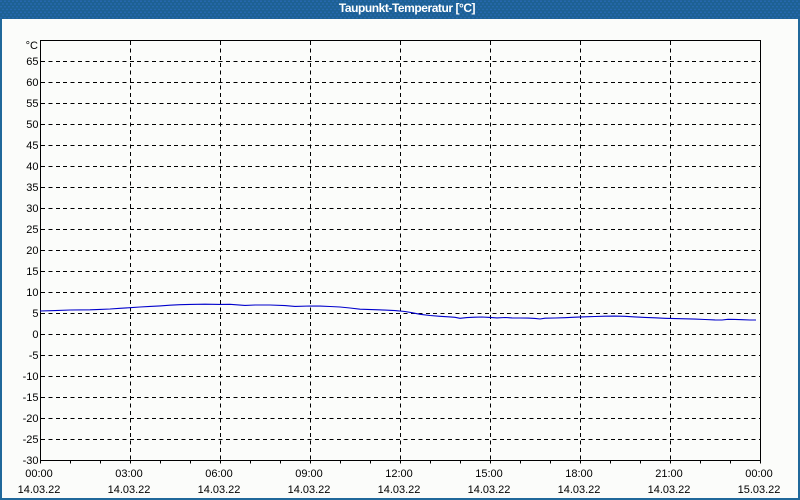 The width and height of the screenshot is (800, 500). What do you see at coordinates (489, 474) in the screenshot?
I see `svg-text: 15:00` at bounding box center [489, 474].